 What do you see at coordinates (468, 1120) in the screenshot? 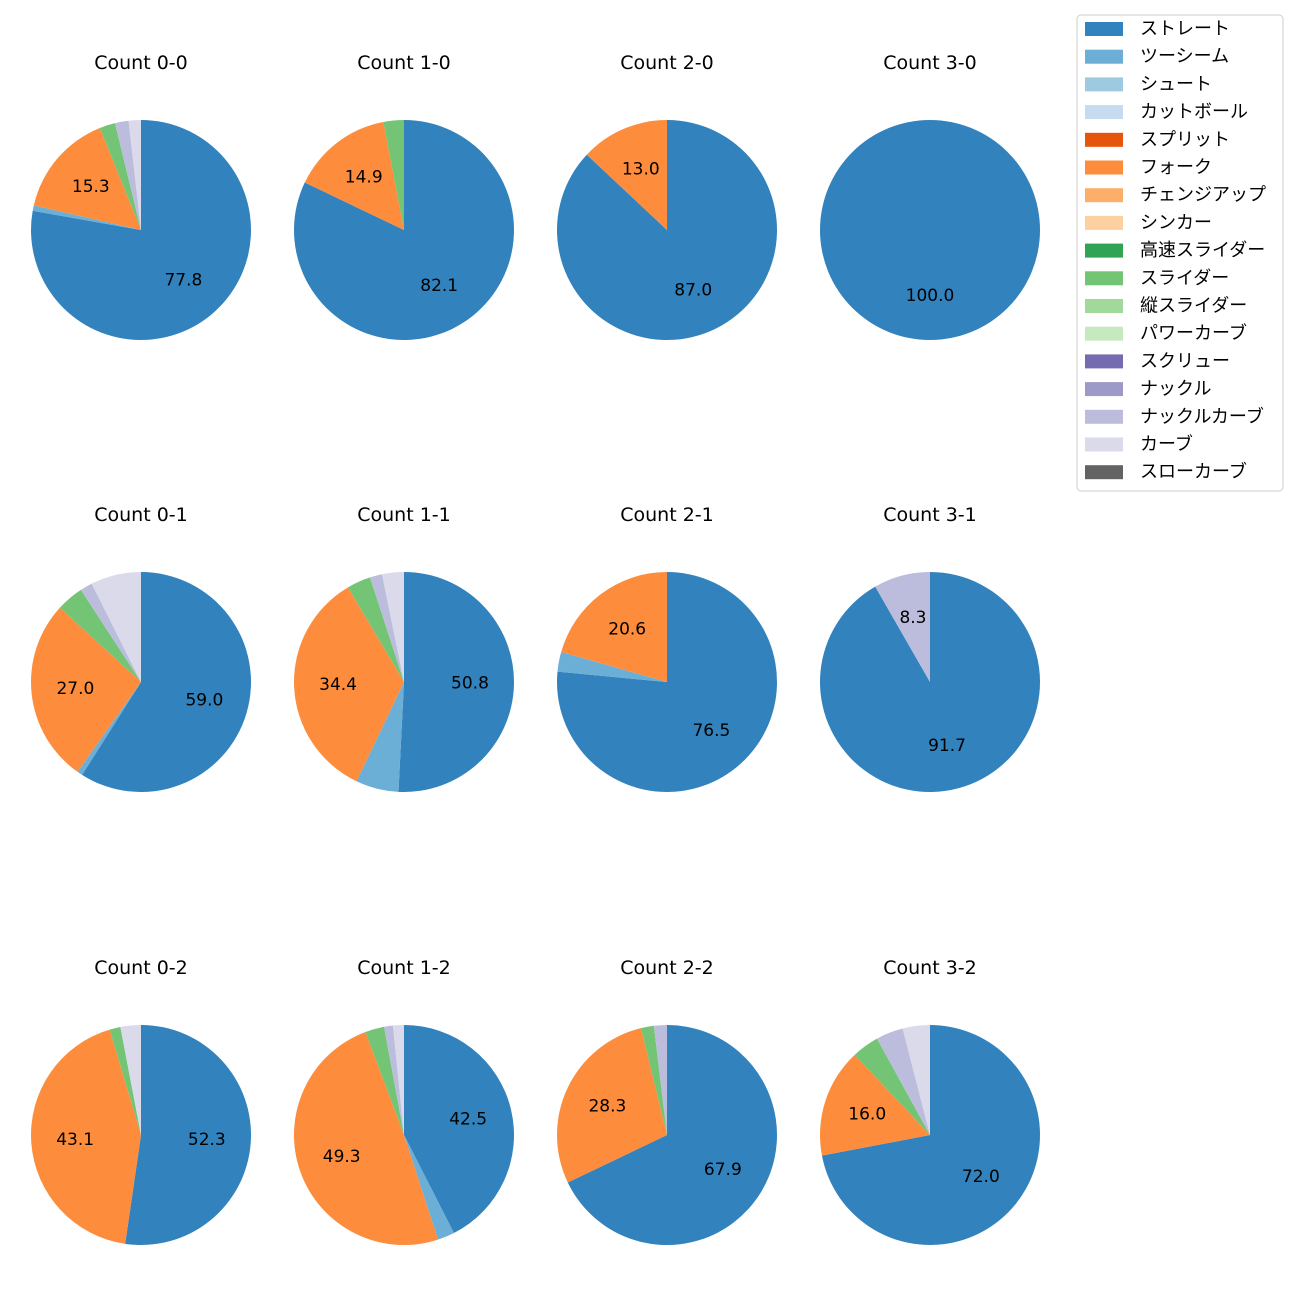
I see `slice-value-label: 42.5` at bounding box center [468, 1120].